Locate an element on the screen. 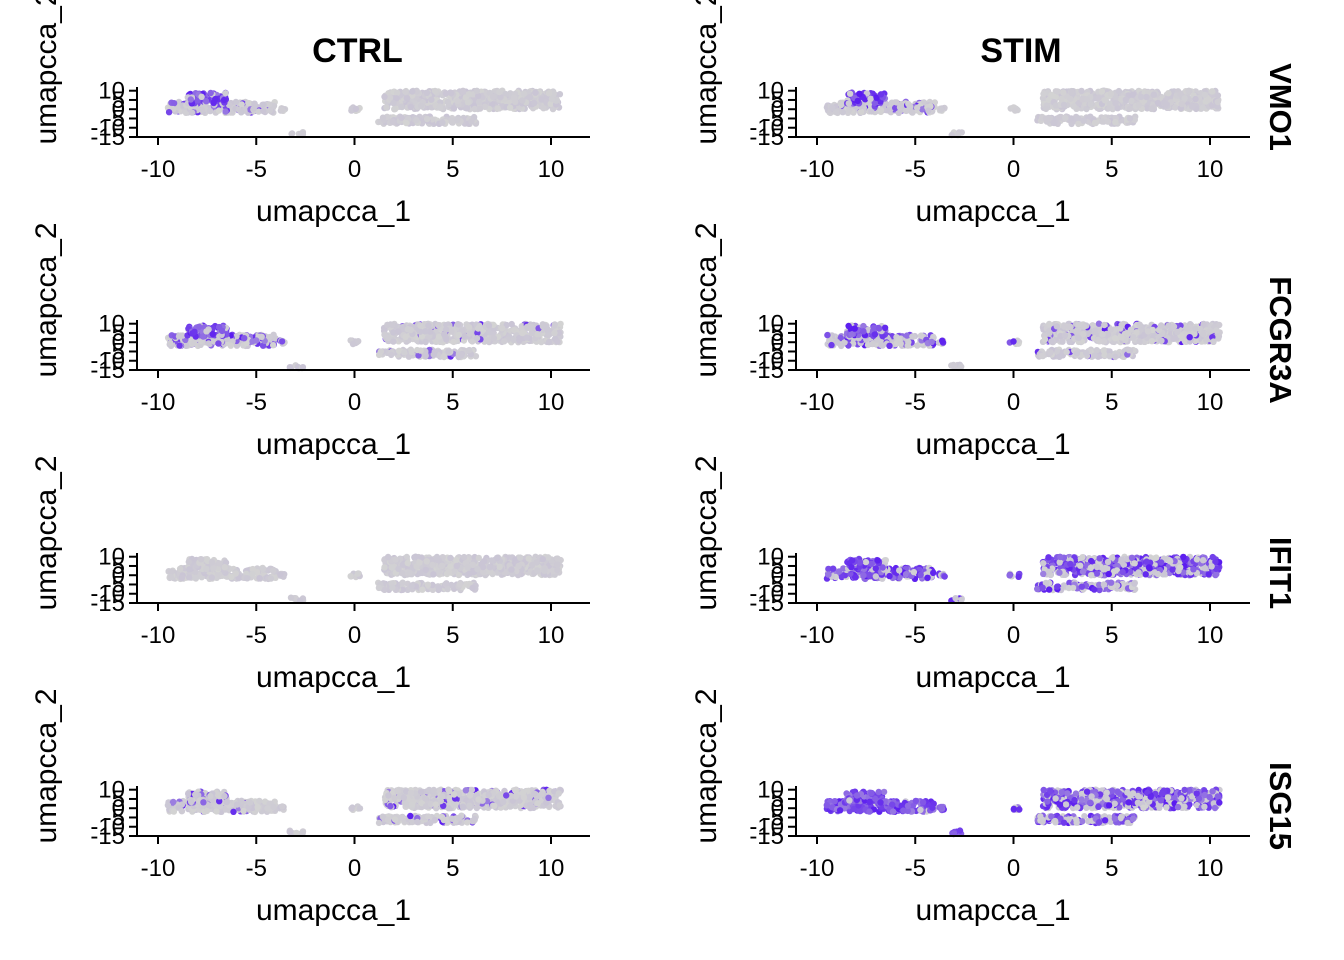  column-title-stim: STIM is located at coordinates (1020, 51).